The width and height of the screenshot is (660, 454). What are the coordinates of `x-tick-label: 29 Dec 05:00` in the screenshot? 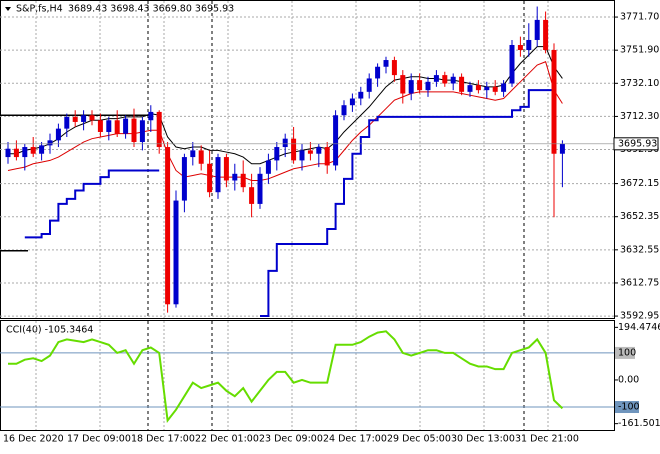 It's located at (419, 439).